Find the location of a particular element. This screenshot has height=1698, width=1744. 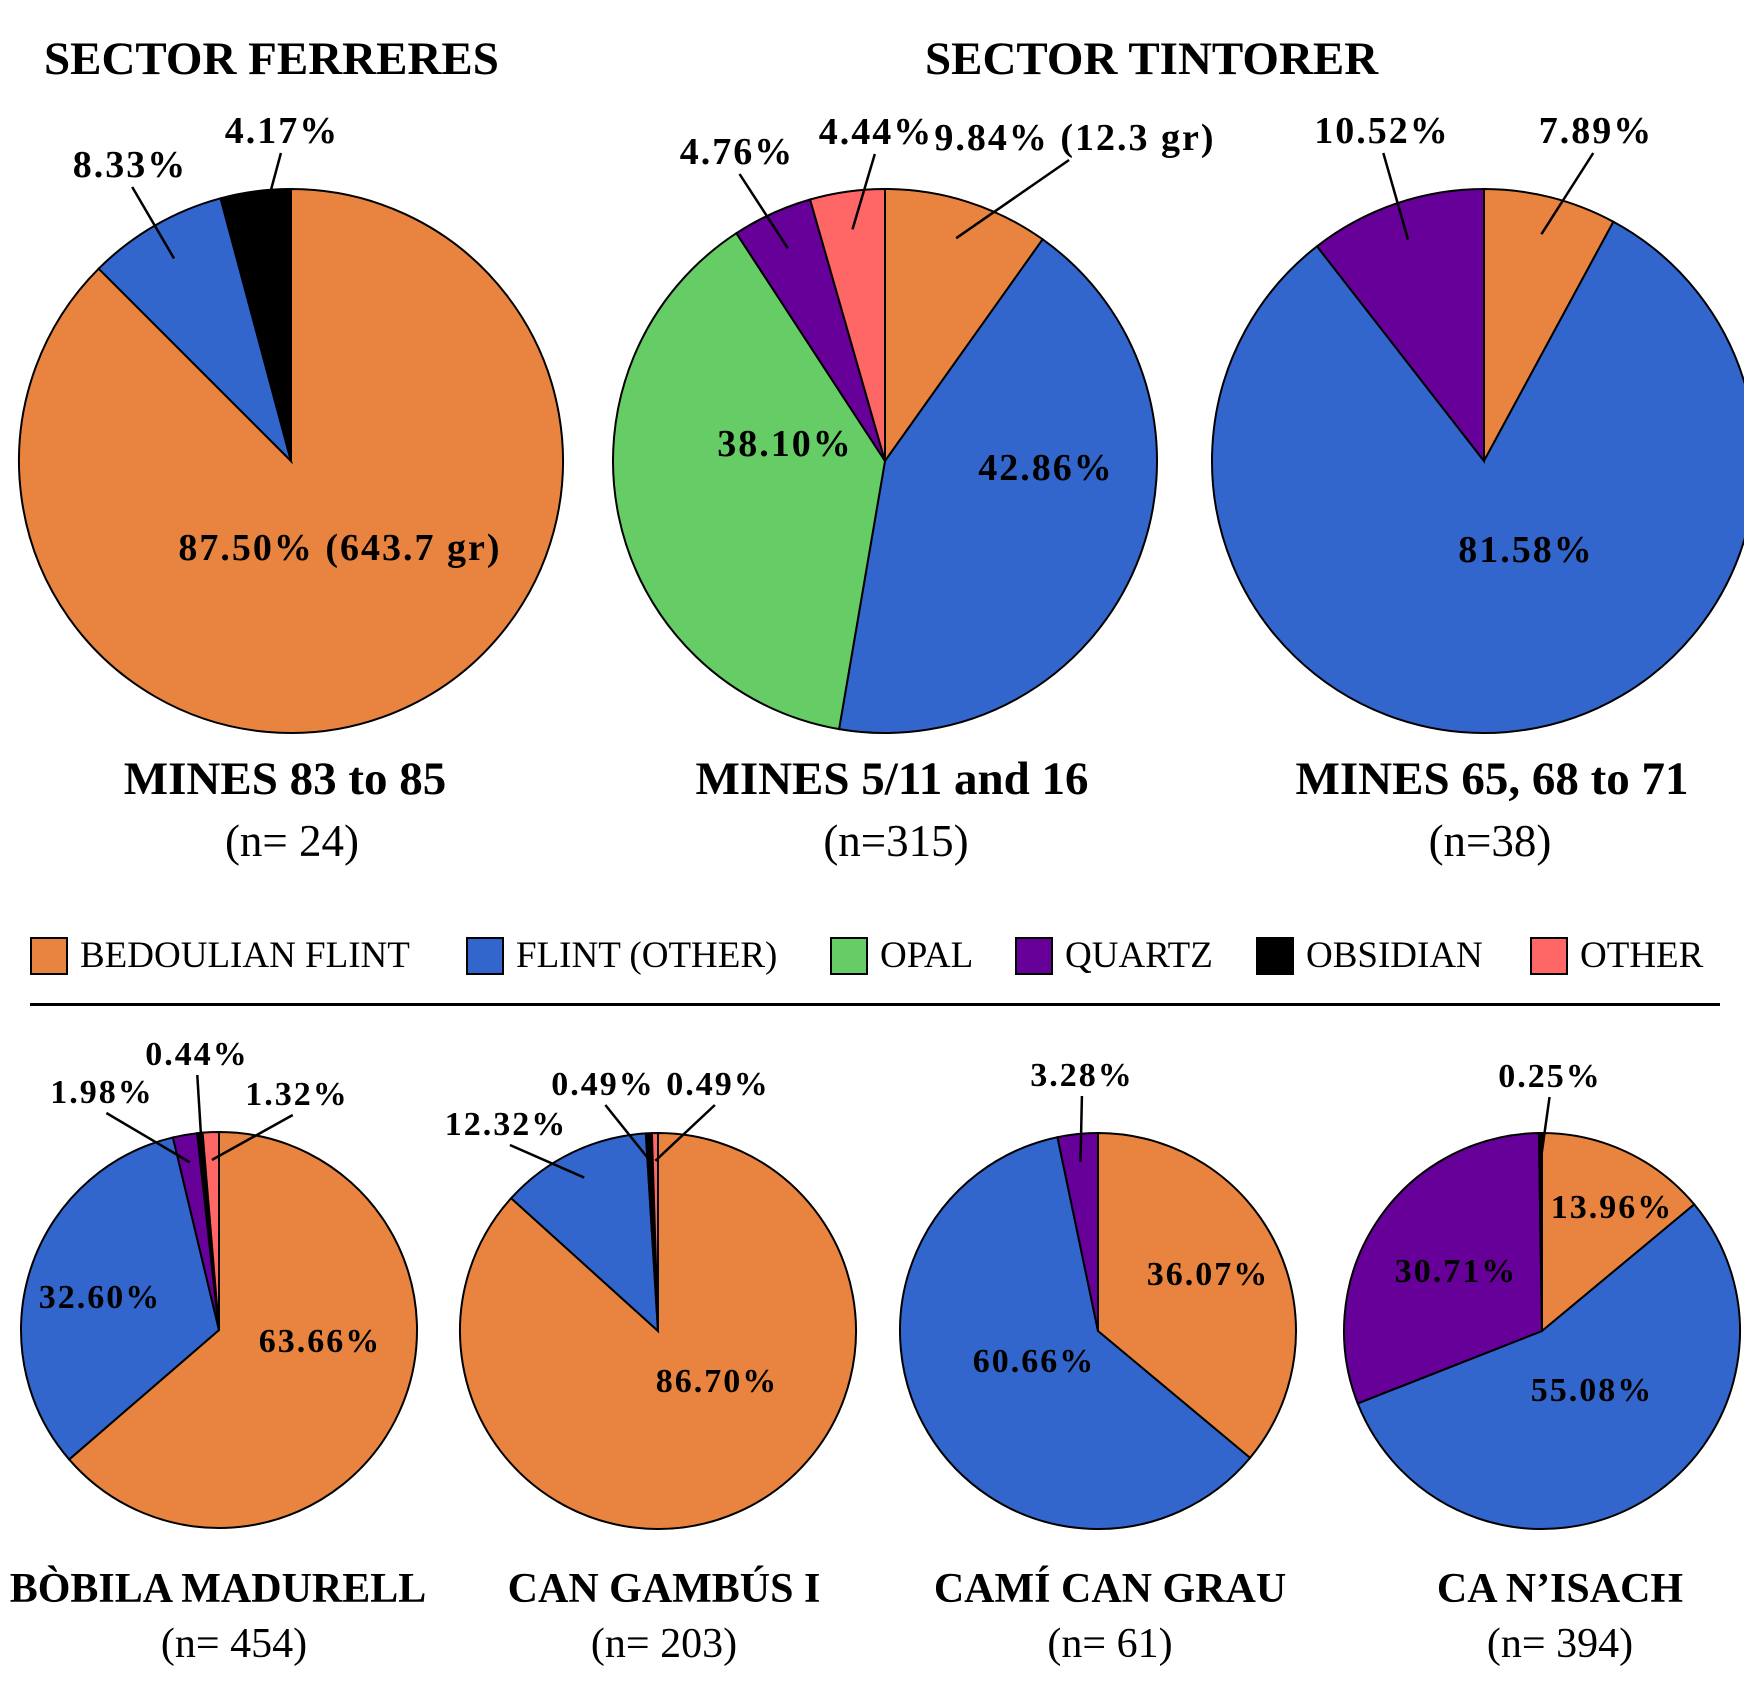

slice-label: 0.25% is located at coordinates (1550, 1076).